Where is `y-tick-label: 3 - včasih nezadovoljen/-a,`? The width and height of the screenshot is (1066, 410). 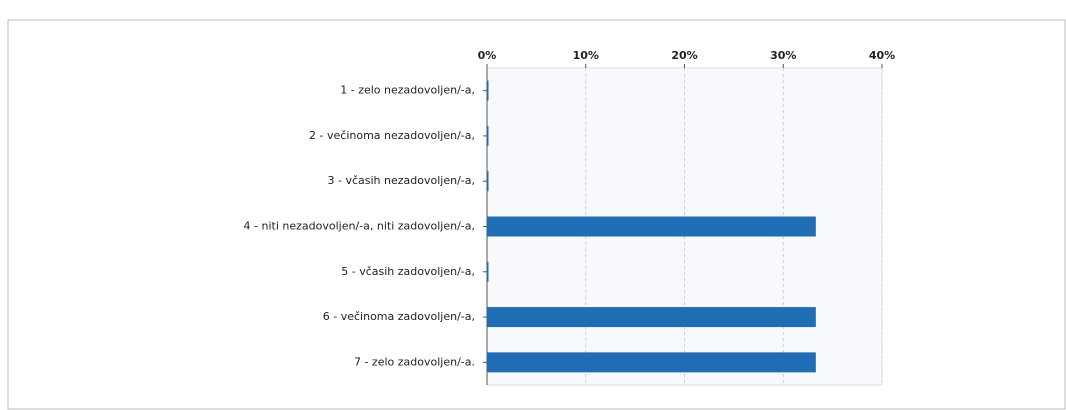 y-tick-label: 3 - včasih nezadovoljen/-a, is located at coordinates (402, 180).